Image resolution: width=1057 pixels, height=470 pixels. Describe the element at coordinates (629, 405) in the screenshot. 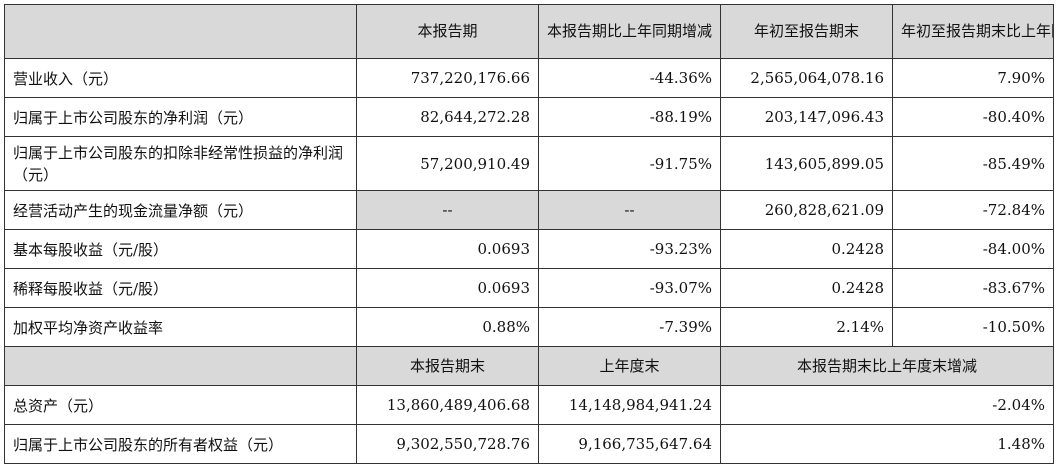

I see `cell-value: 14,148,984,941.24` at that location.